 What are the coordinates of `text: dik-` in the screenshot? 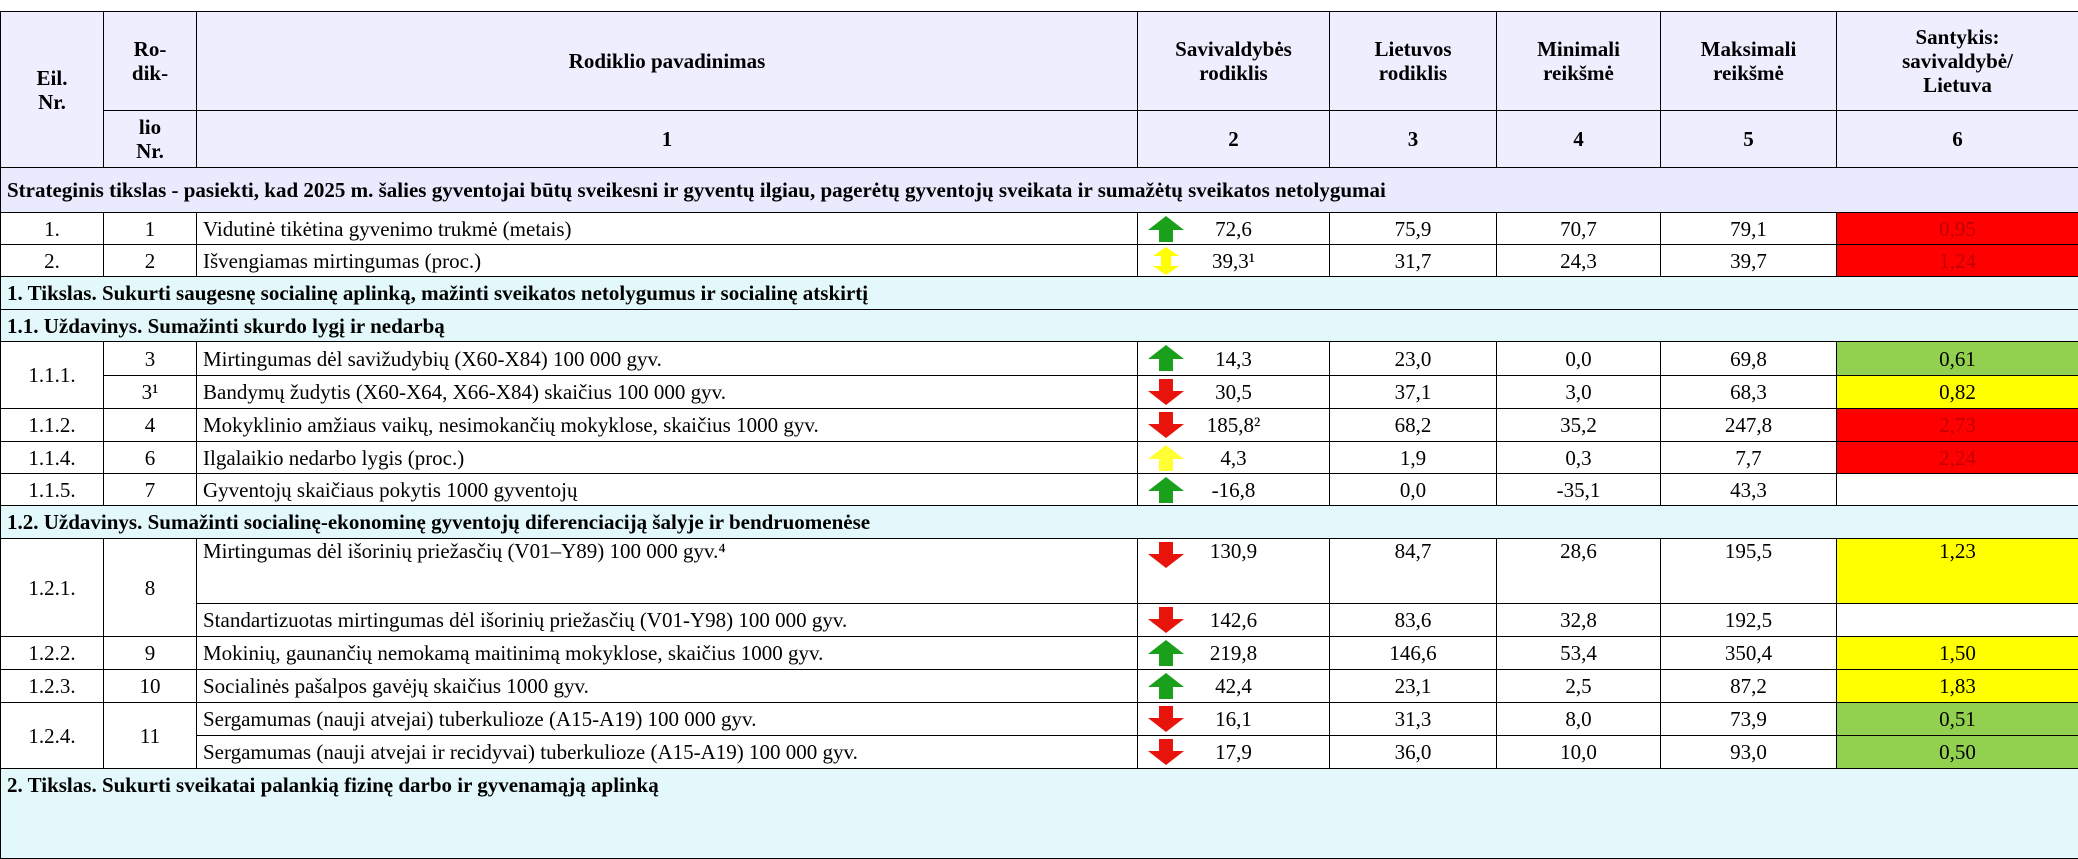 It's located at (150, 73).